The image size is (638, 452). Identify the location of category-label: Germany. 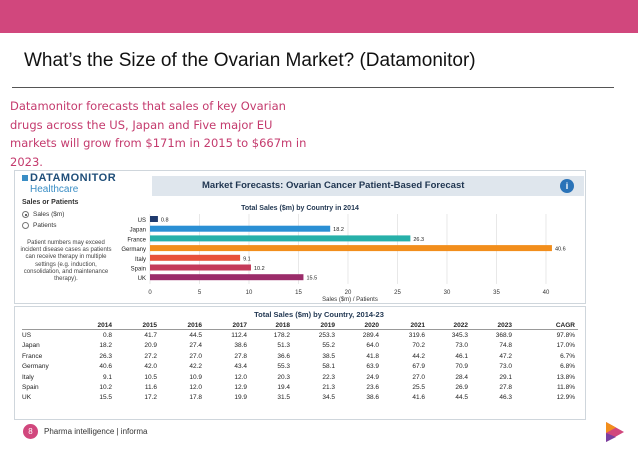
(133, 250).